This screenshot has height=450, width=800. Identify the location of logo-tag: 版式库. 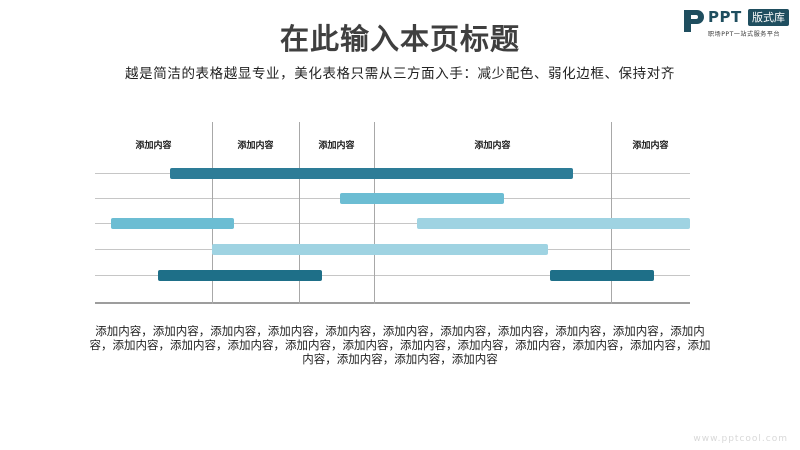
(768, 17).